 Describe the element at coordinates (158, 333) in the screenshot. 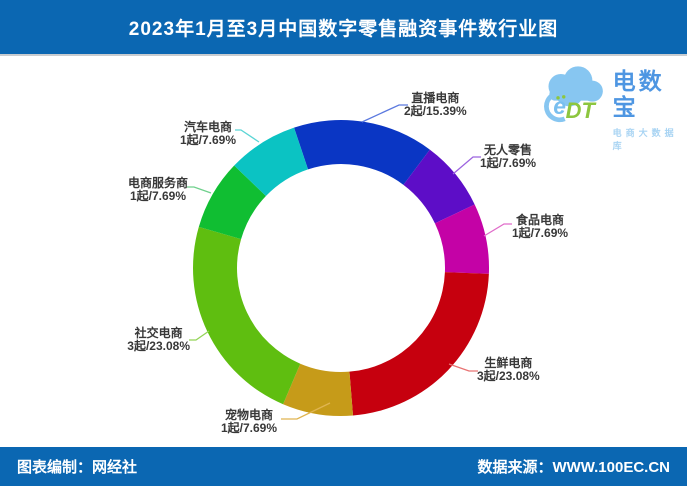

I see `slice-name: 社交电商` at that location.